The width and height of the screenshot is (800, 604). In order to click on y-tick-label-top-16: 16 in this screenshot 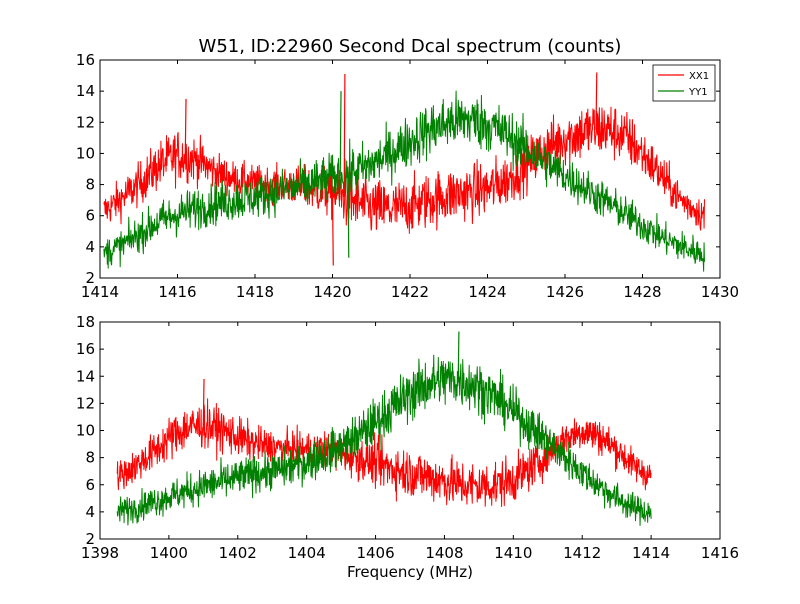, I will do `click(85, 60)`.